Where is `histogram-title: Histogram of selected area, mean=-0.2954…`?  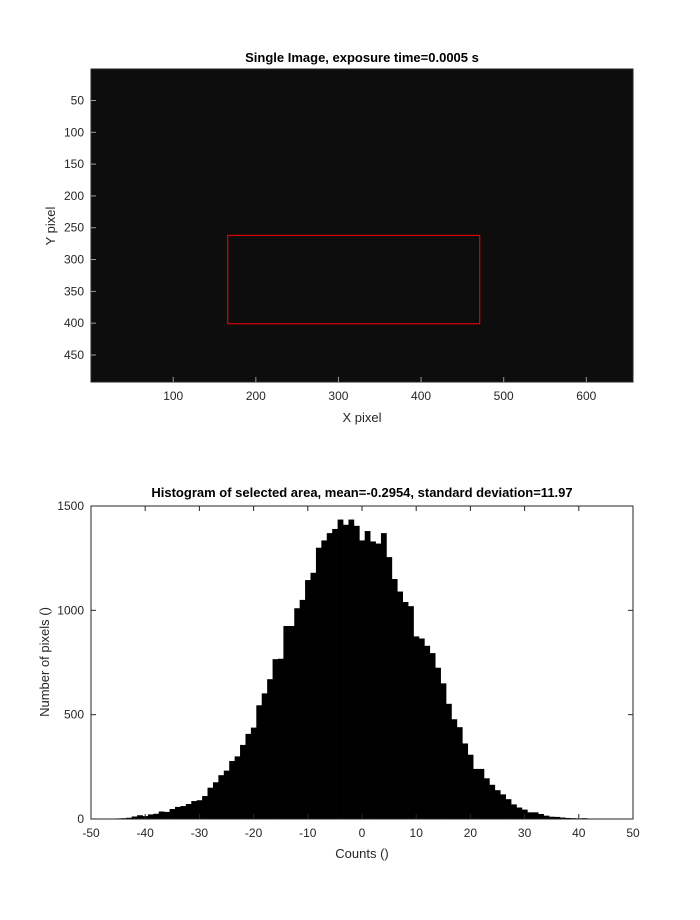 histogram-title: Histogram of selected area, mean=-0.2954… is located at coordinates (361, 492).